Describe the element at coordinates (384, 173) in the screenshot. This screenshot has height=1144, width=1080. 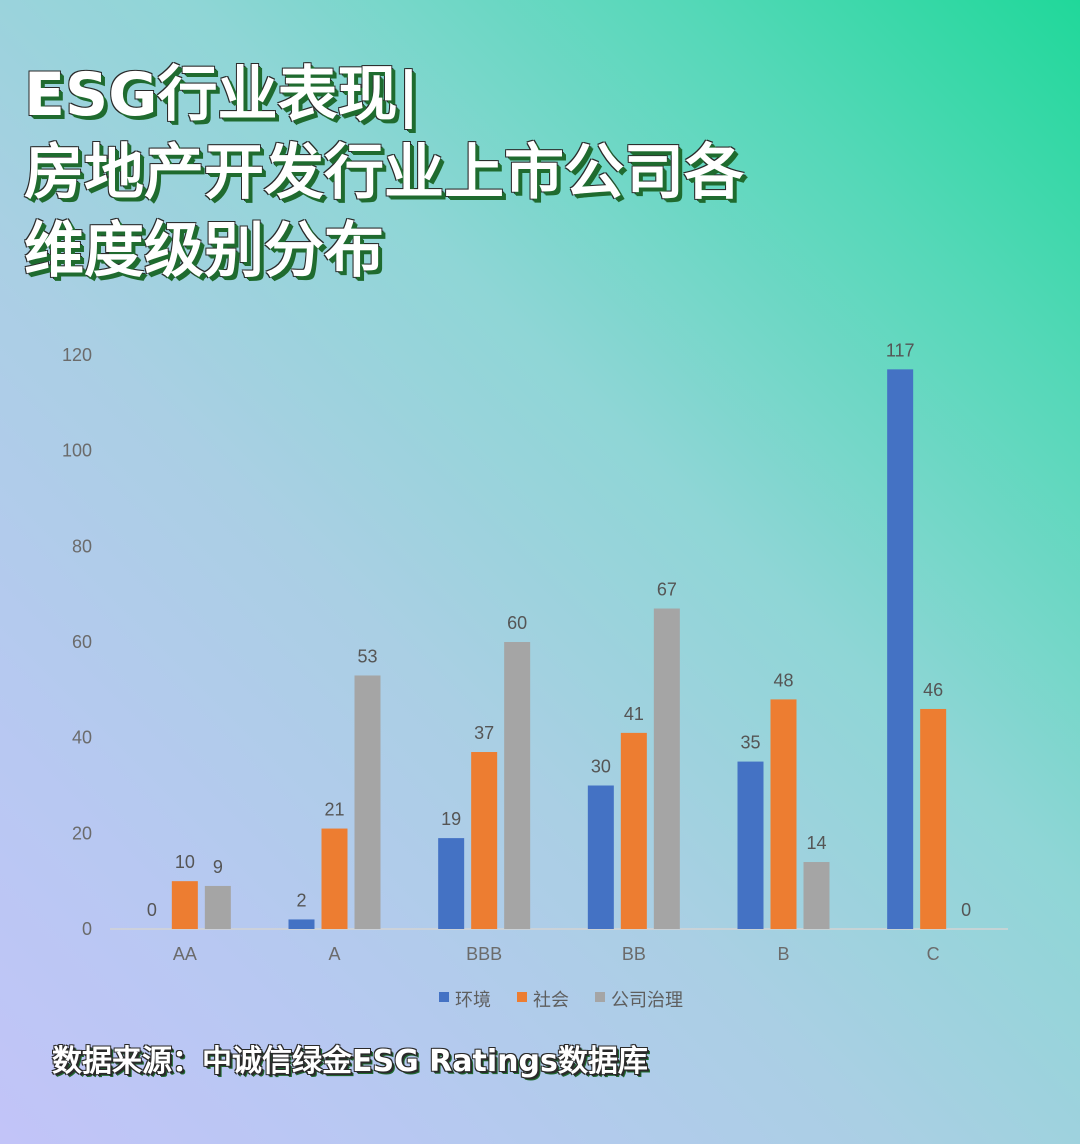
I see `title-line-2: 房地产开发行业上市公司各` at that location.